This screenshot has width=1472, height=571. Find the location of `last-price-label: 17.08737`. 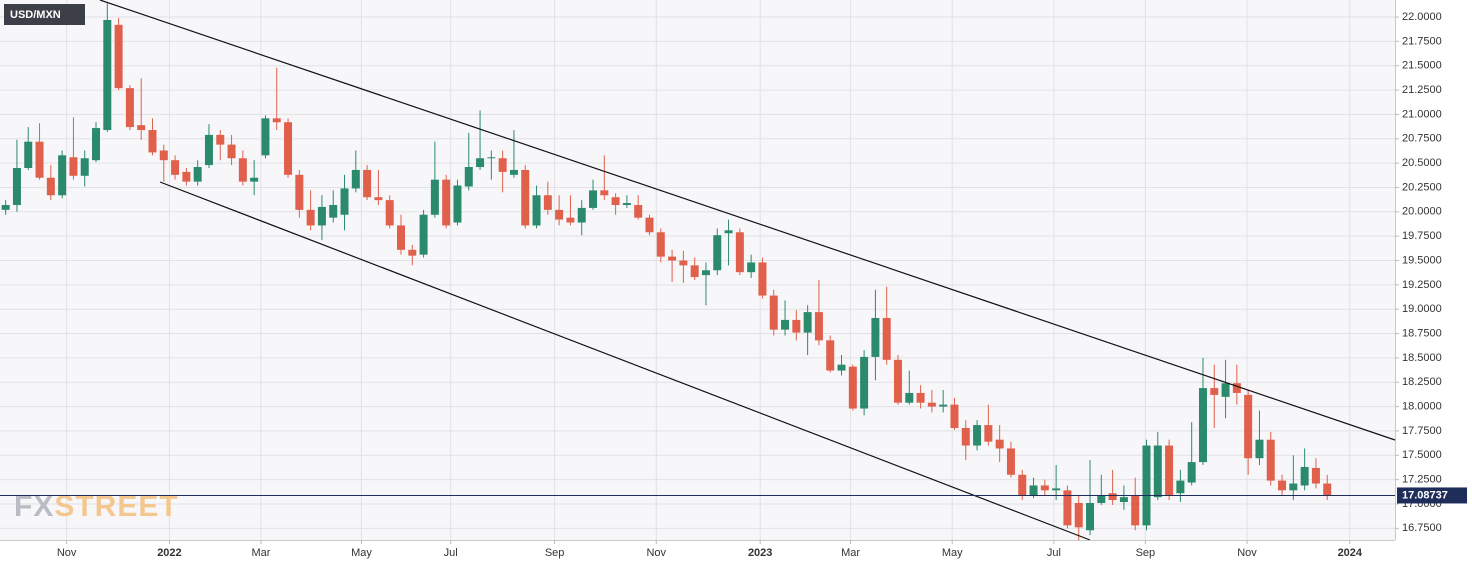

last-price-label: 17.08737 is located at coordinates (1425, 495).